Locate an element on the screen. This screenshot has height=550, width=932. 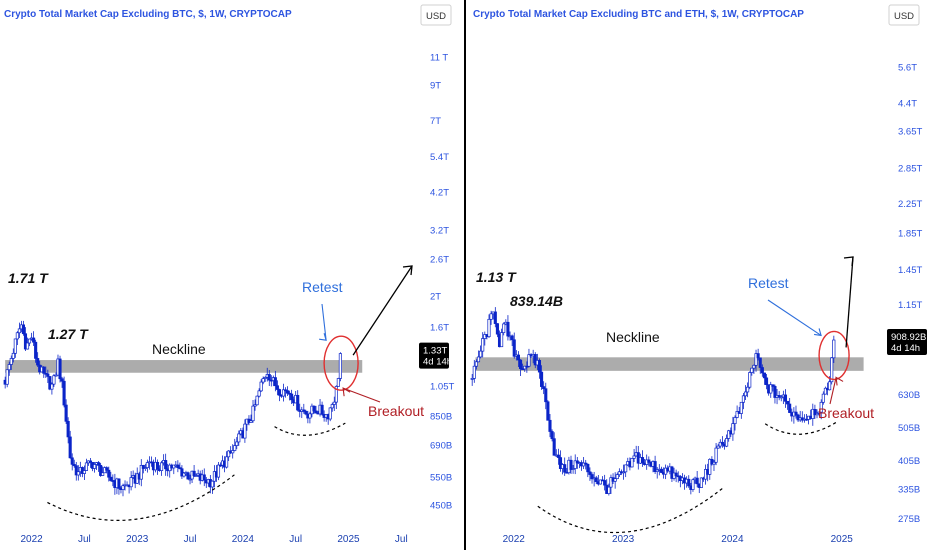
left-level-label: 1.27 T is located at coordinates (68, 334).